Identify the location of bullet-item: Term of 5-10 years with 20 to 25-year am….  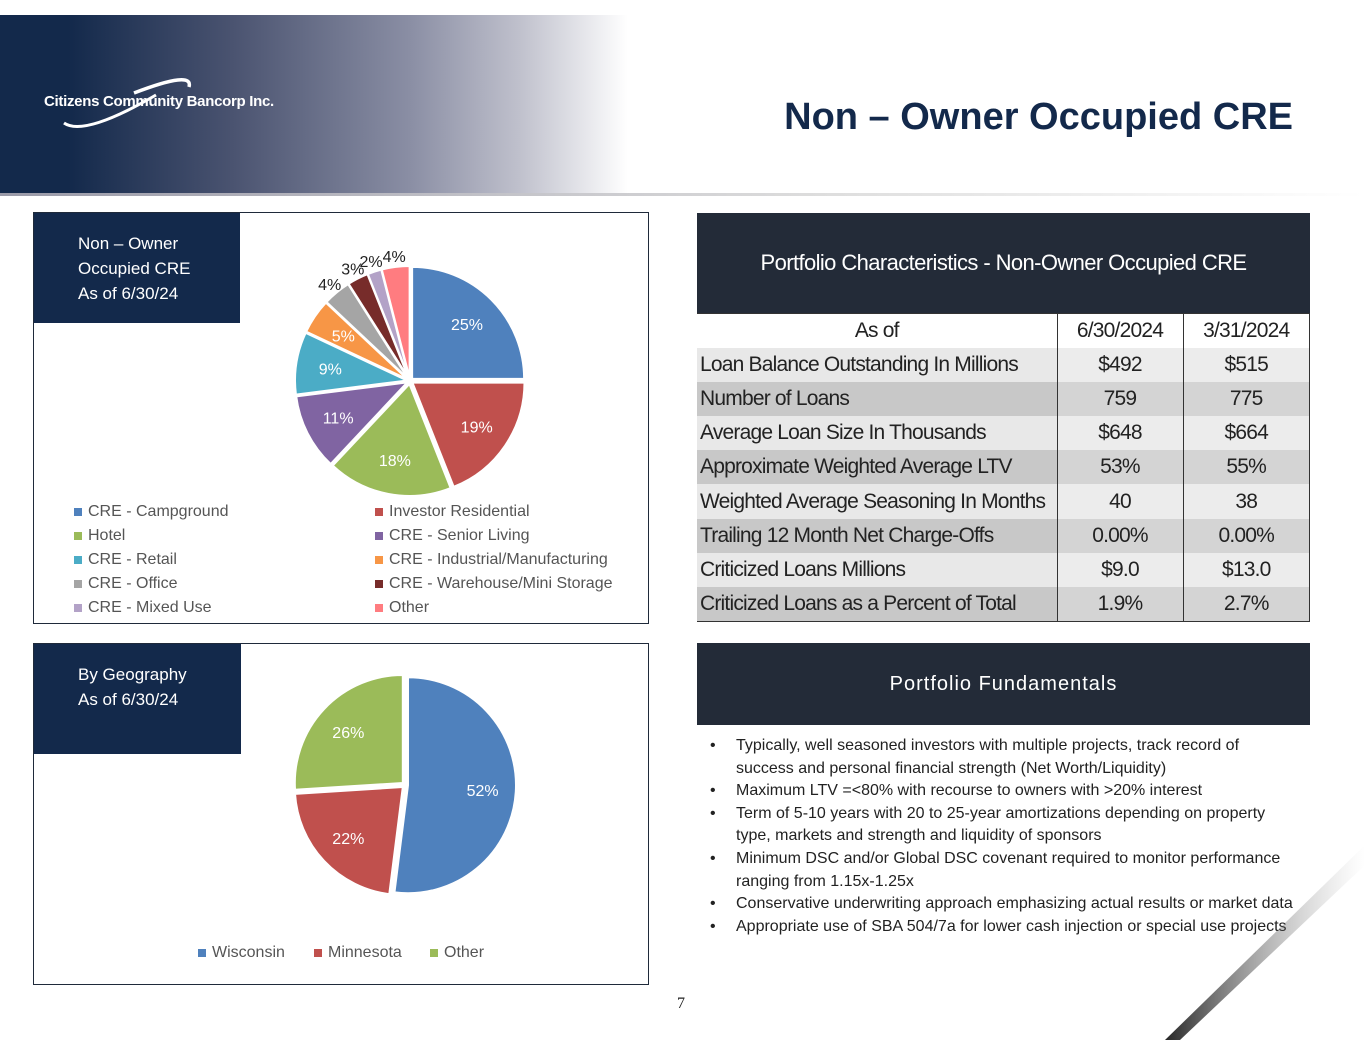
(1005, 825).